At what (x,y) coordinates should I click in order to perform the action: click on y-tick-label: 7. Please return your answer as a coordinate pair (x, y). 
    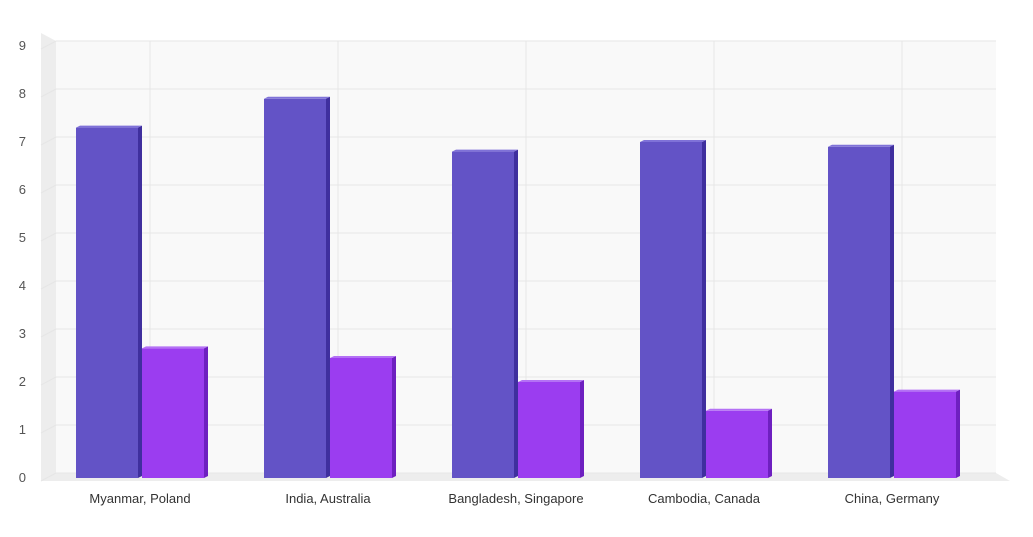
    Looking at the image, I should click on (22, 141).